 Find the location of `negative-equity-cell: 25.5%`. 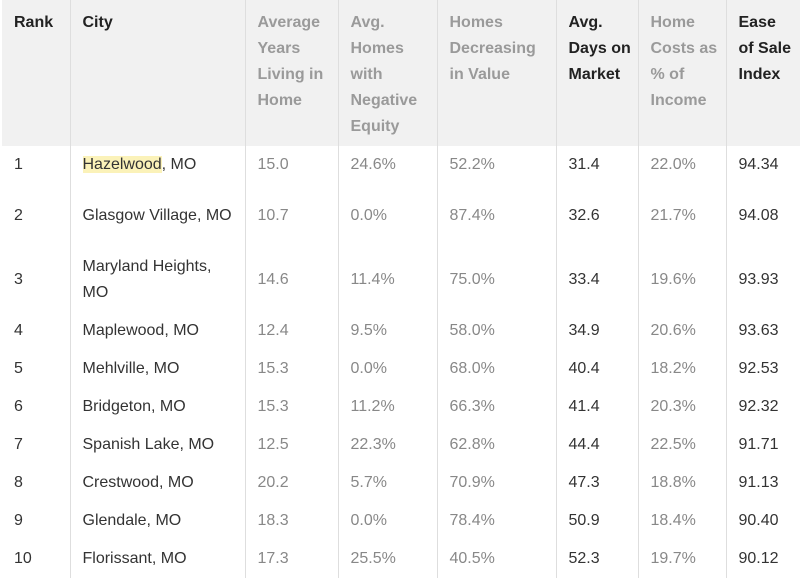

negative-equity-cell: 25.5% is located at coordinates (387, 559).